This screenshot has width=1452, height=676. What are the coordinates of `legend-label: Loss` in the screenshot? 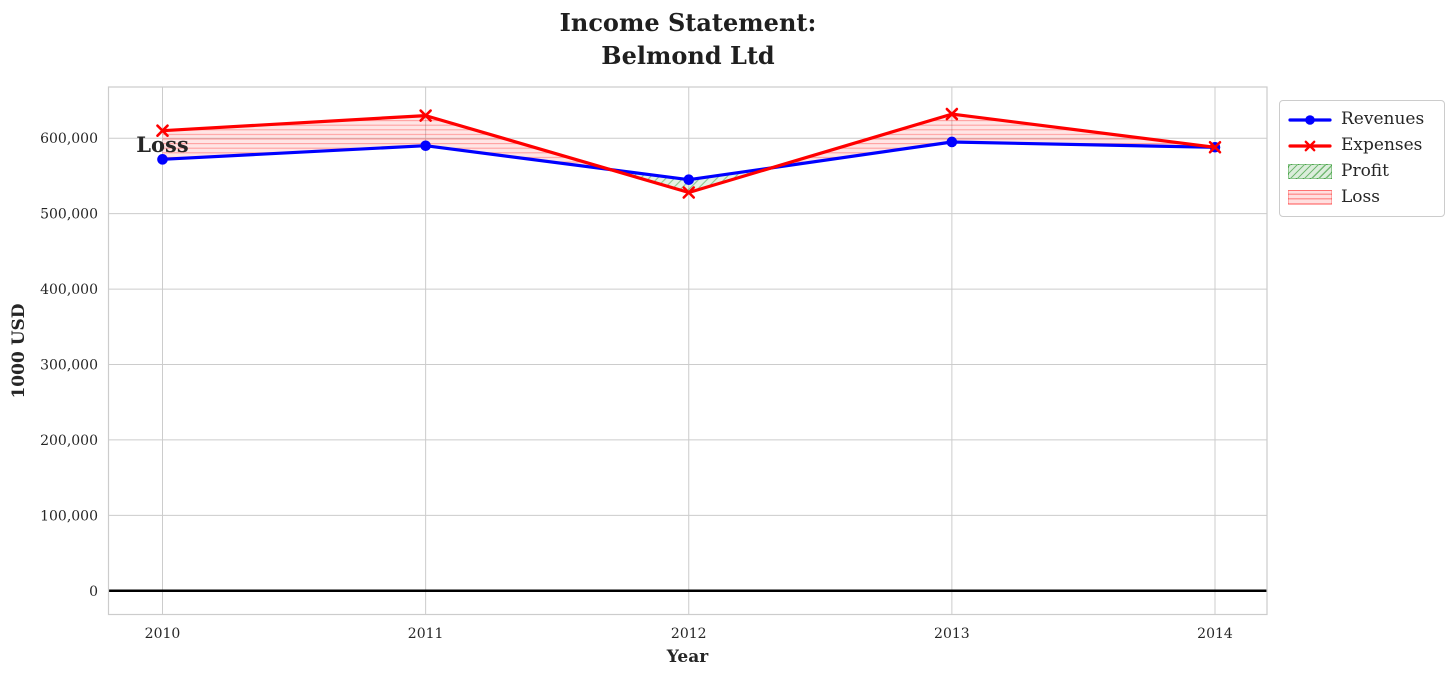 It's located at (1360, 196).